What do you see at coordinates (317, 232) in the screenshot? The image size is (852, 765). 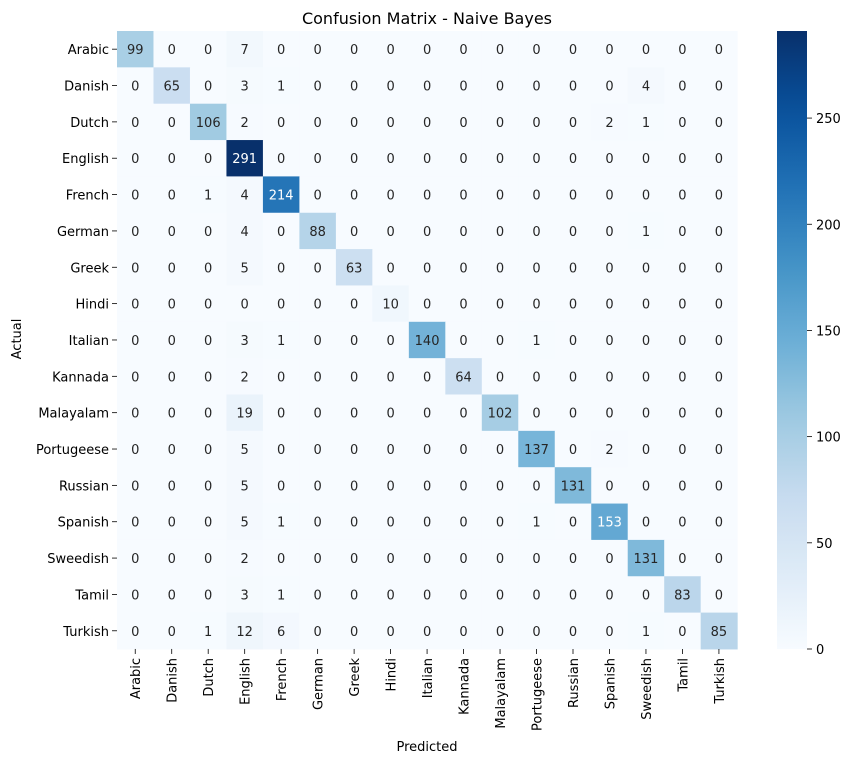 I see `cell-value-label: 88` at bounding box center [317, 232].